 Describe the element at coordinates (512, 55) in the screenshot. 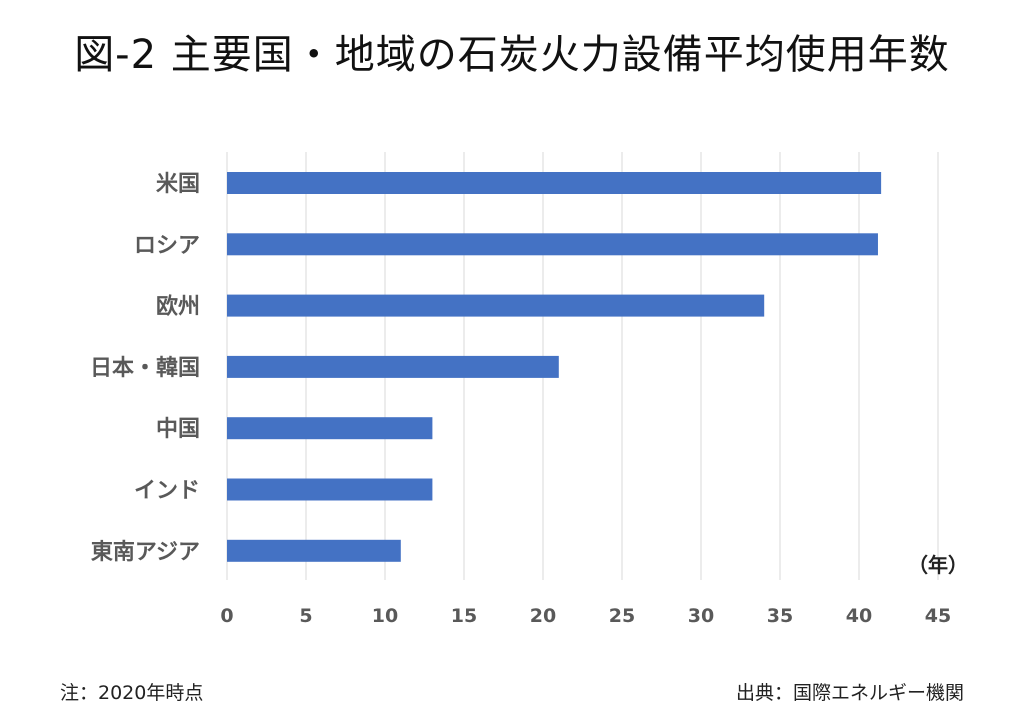

I see `chart-title: 図-2 主要国・地域の石炭火力設備平均使用年数` at that location.